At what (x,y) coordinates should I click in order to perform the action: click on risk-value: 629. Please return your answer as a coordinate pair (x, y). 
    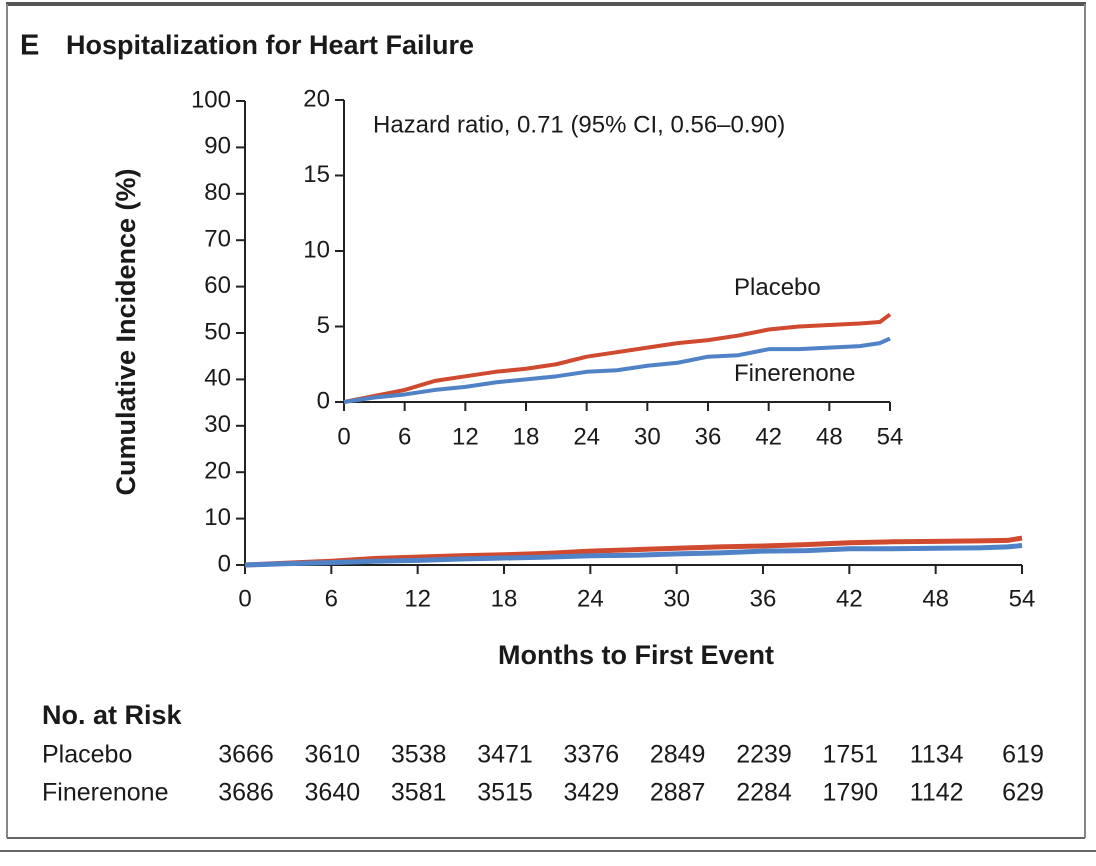
    Looking at the image, I should click on (1023, 793).